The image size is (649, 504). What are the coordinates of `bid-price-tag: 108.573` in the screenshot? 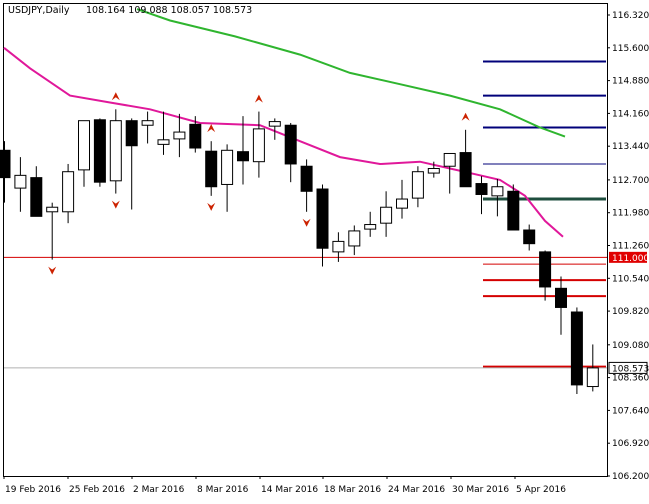 It's located at (628, 367).